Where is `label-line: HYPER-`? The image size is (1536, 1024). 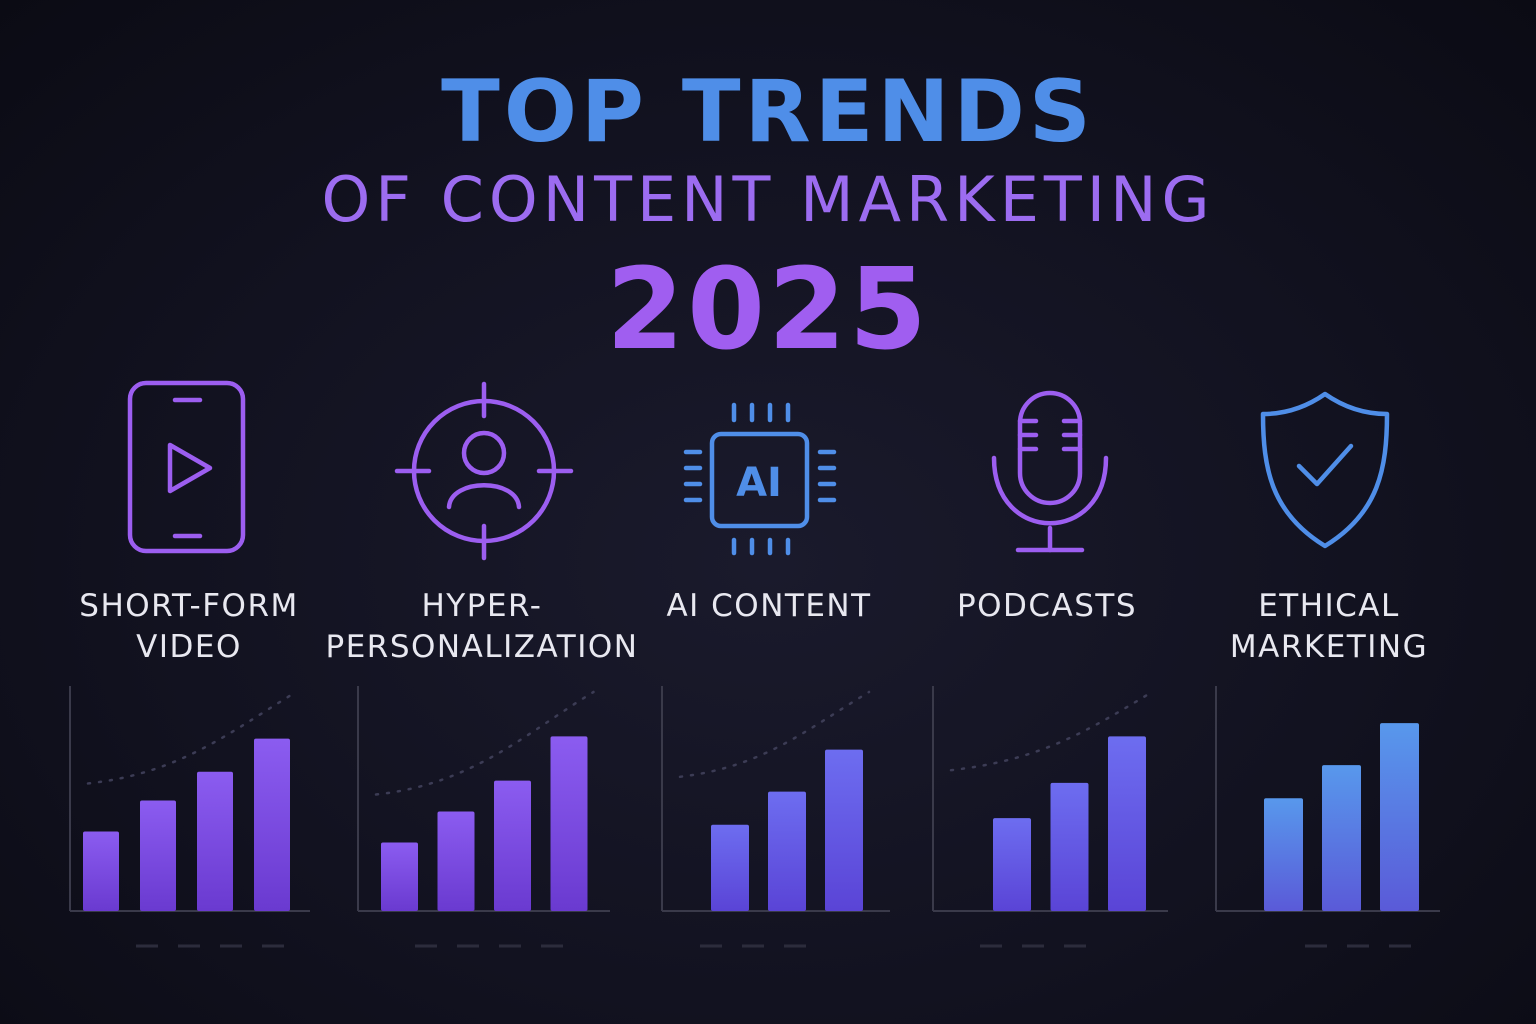 label-line: HYPER- is located at coordinates (482, 606).